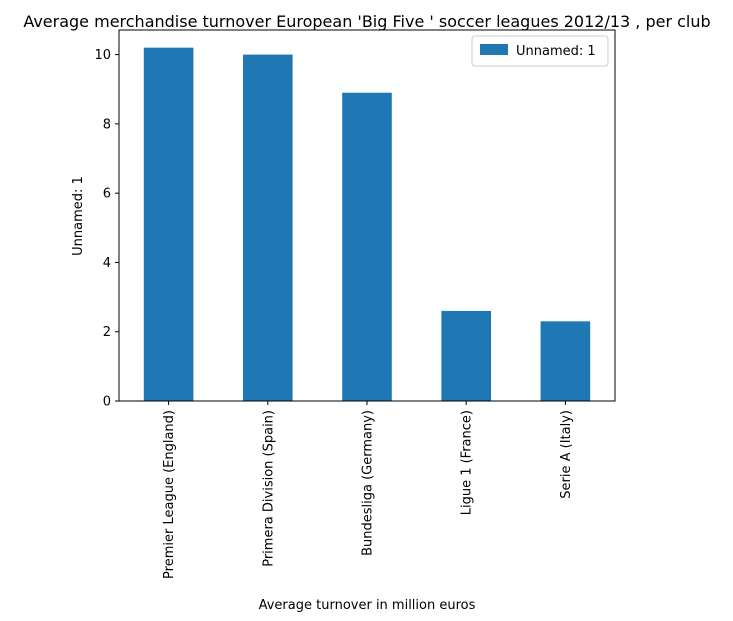 This screenshot has height=621, width=733. I want to click on x-tick-label: Serie A (Italy), so click(566, 454).